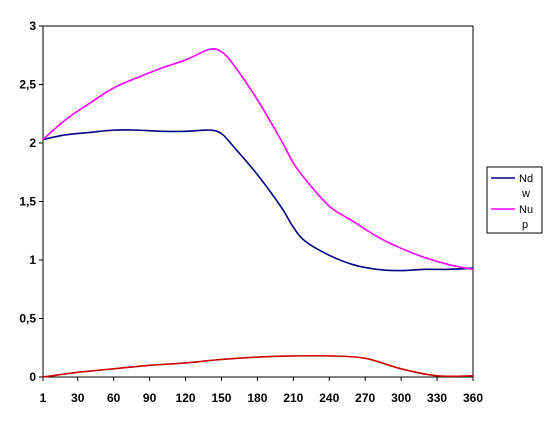  What do you see at coordinates (473, 398) in the screenshot?
I see `x-tick-label: 360` at bounding box center [473, 398].